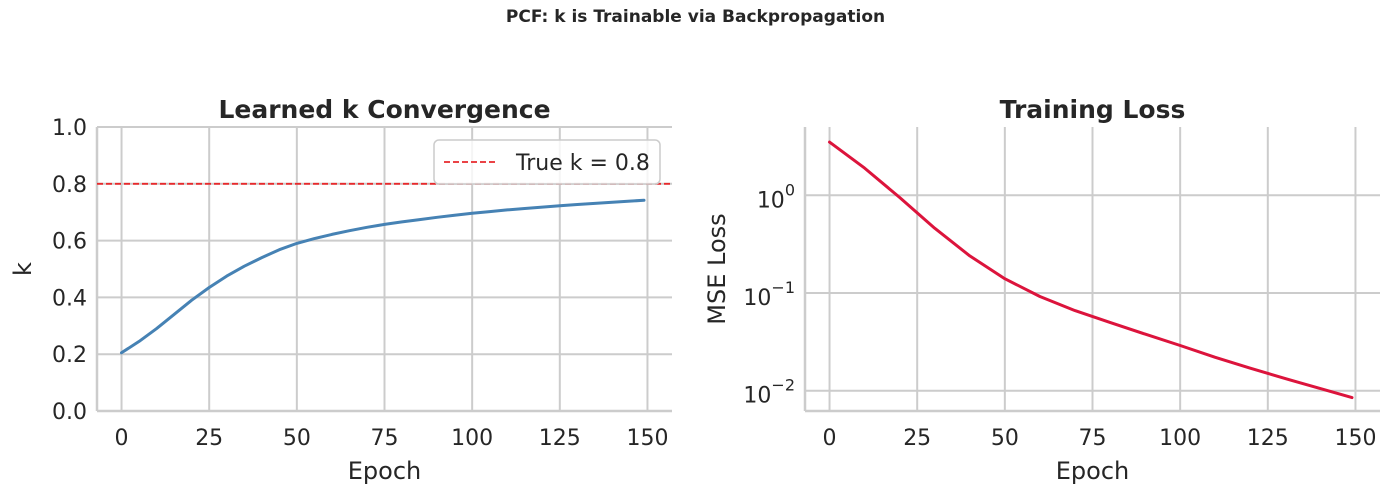 The height and width of the screenshot is (497, 1391). I want to click on y-axis-label: k, so click(23, 269).